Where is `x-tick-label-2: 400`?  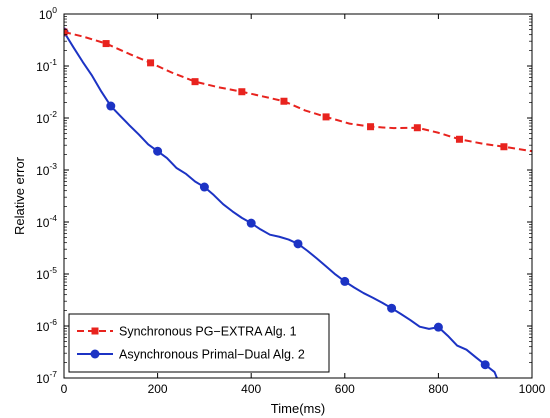
x-tick-label-2: 400 is located at coordinates (251, 389).